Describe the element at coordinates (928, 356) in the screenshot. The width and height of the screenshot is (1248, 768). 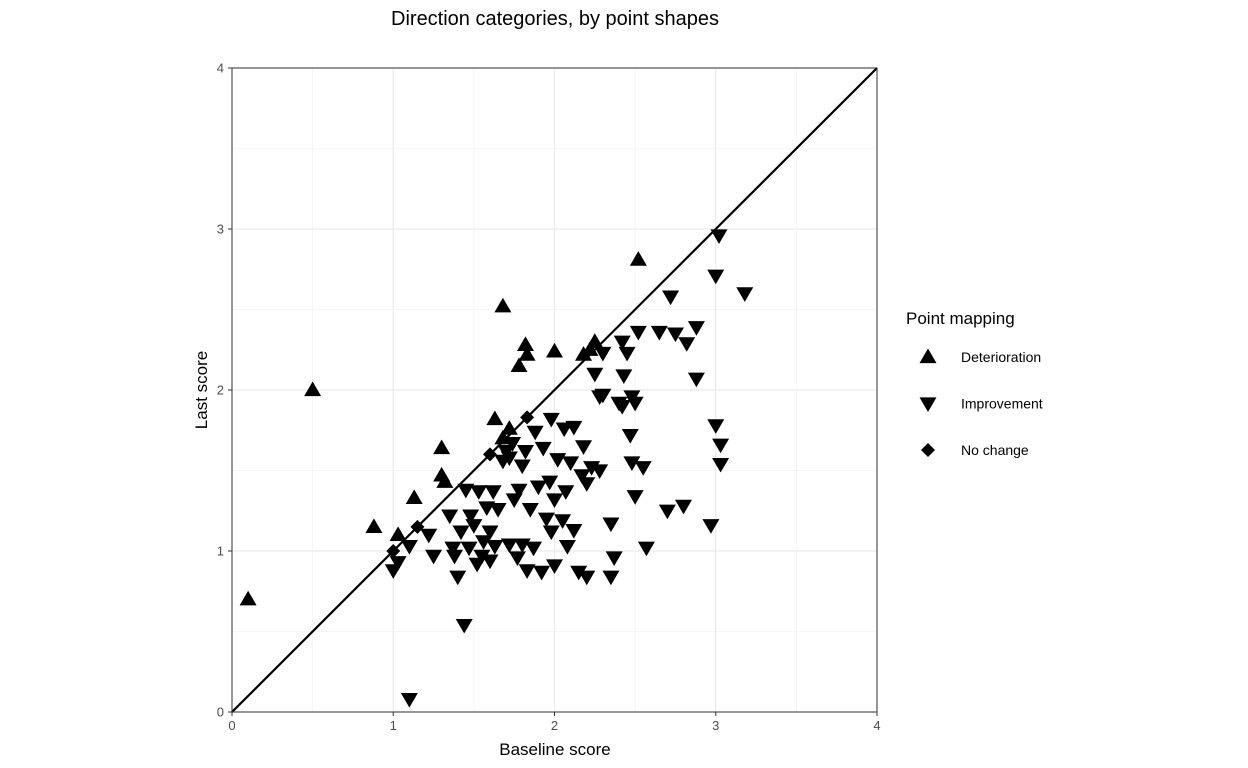
I see `legend-key-triangle-up` at that location.